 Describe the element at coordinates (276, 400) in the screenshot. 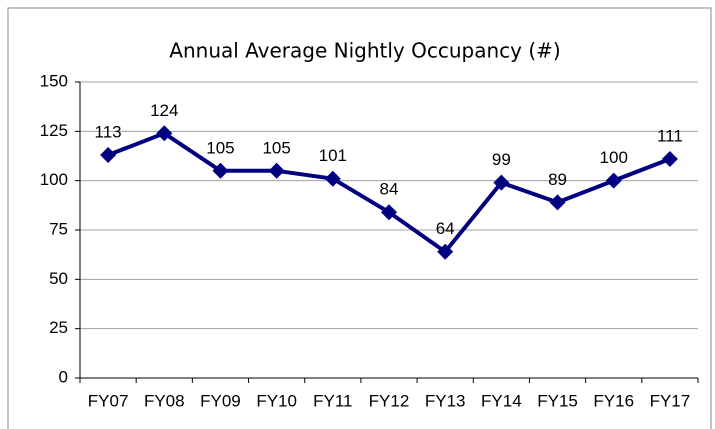

I see `x-tick-label: FY10` at that location.